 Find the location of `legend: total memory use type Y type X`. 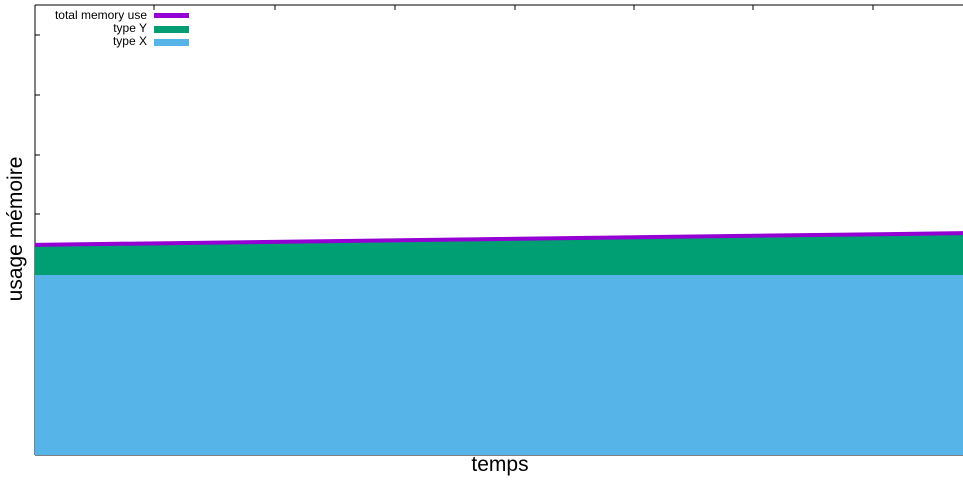

legend: total memory use type Y type X is located at coordinates (122, 28).